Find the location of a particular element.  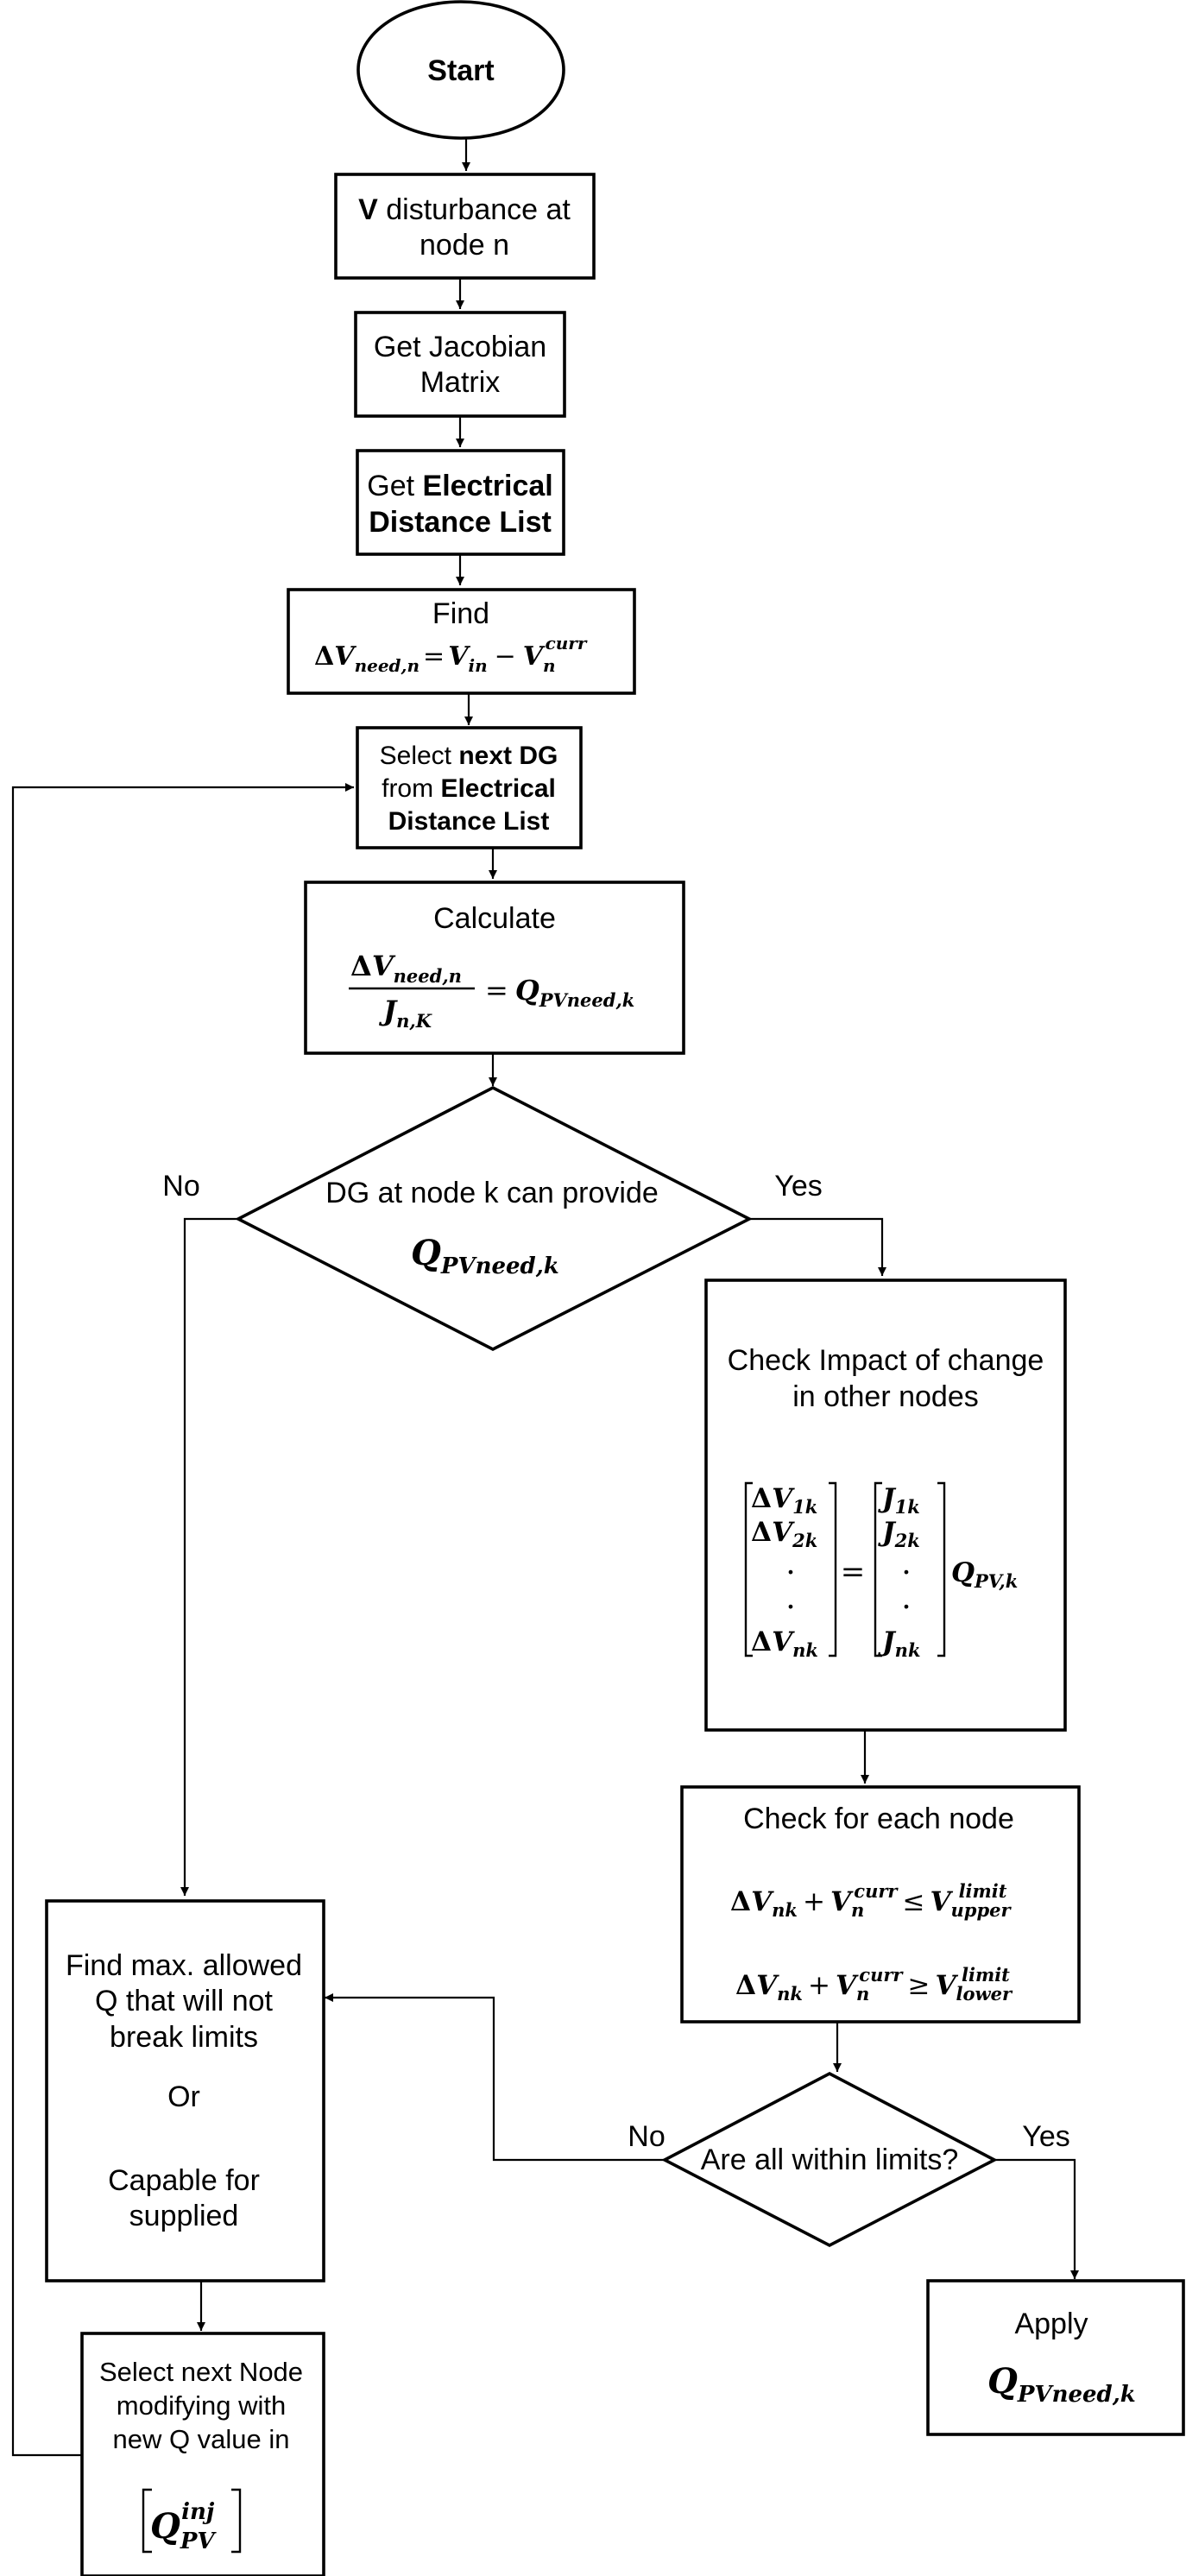

start-label: Start is located at coordinates (460, 70).